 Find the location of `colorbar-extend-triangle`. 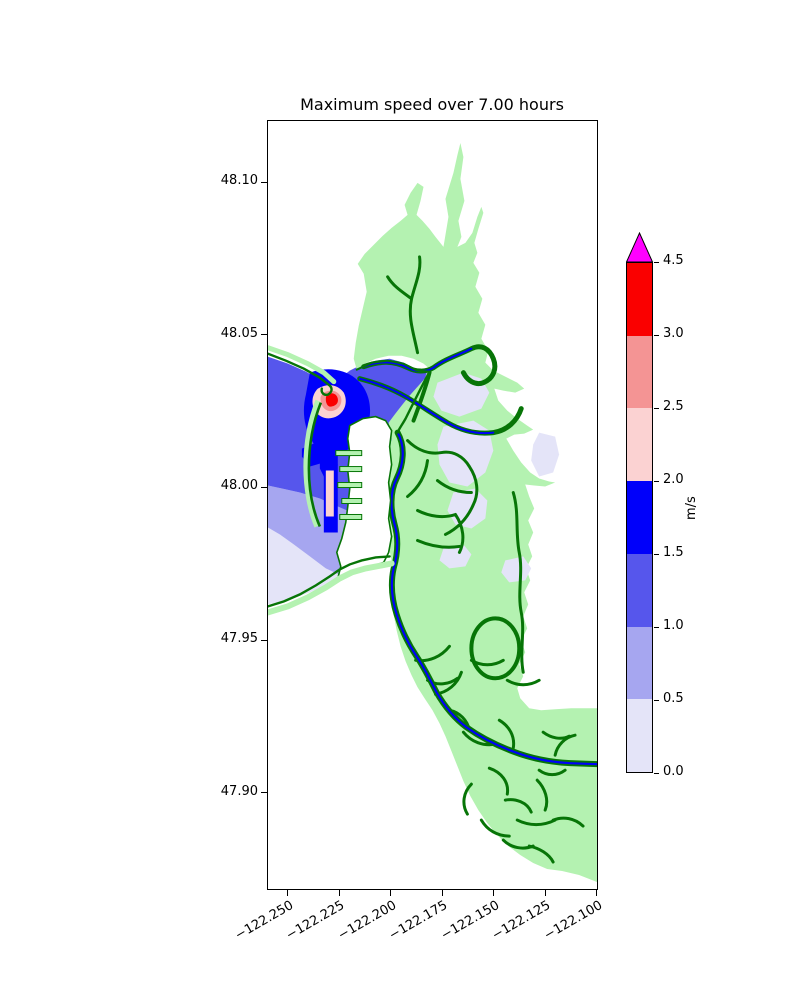

colorbar-extend-triangle is located at coordinates (639, 247).